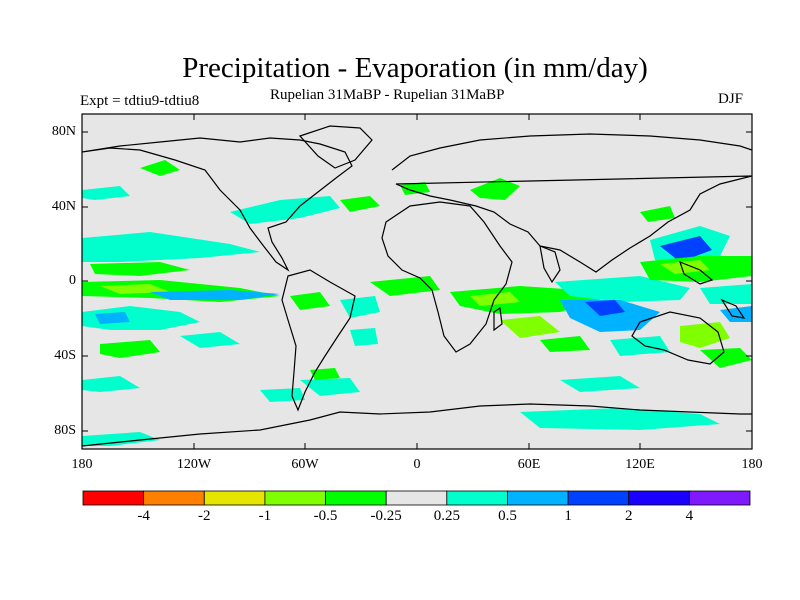 This screenshot has width=800, height=600. What do you see at coordinates (65, 430) in the screenshot?
I see `lat-label-80s: 80S` at bounding box center [65, 430].